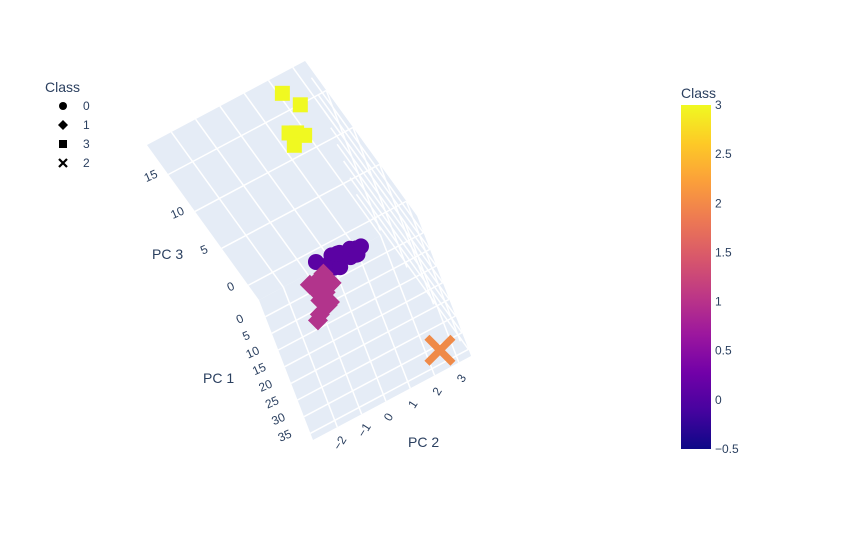  Describe the element at coordinates (240, 319) in the screenshot. I see `x-tick-label: 0` at that location.